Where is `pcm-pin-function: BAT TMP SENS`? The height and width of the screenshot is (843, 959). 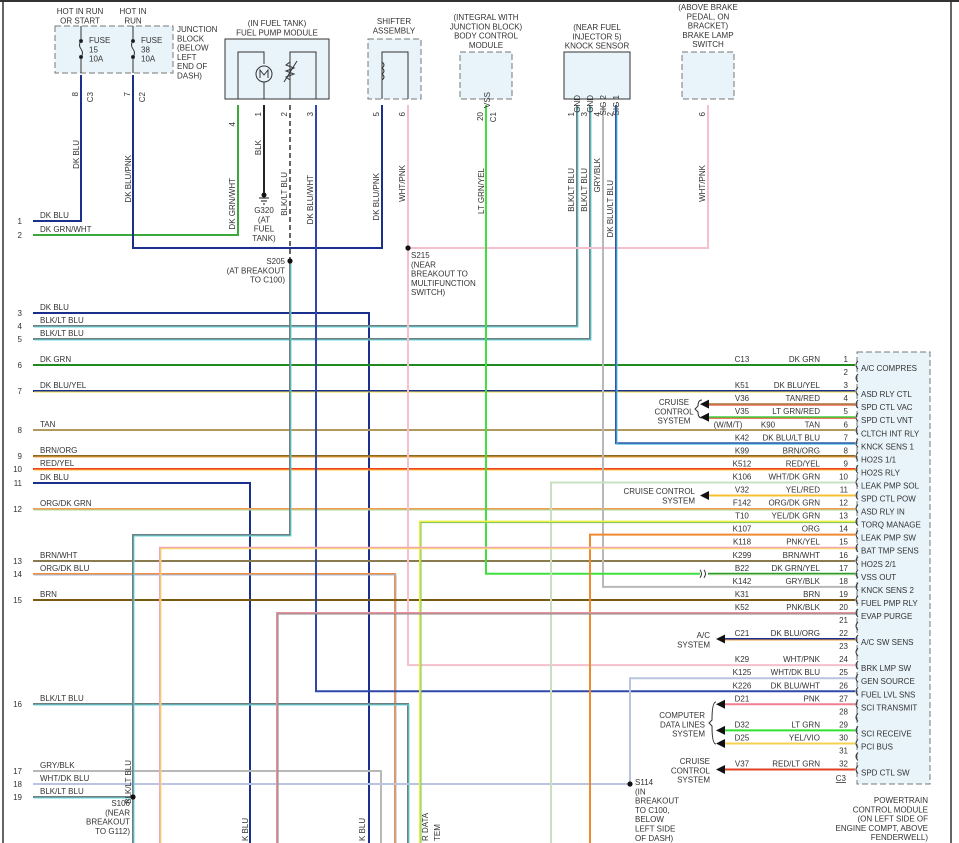
pcm-pin-function: BAT TMP SENS is located at coordinates (890, 551).